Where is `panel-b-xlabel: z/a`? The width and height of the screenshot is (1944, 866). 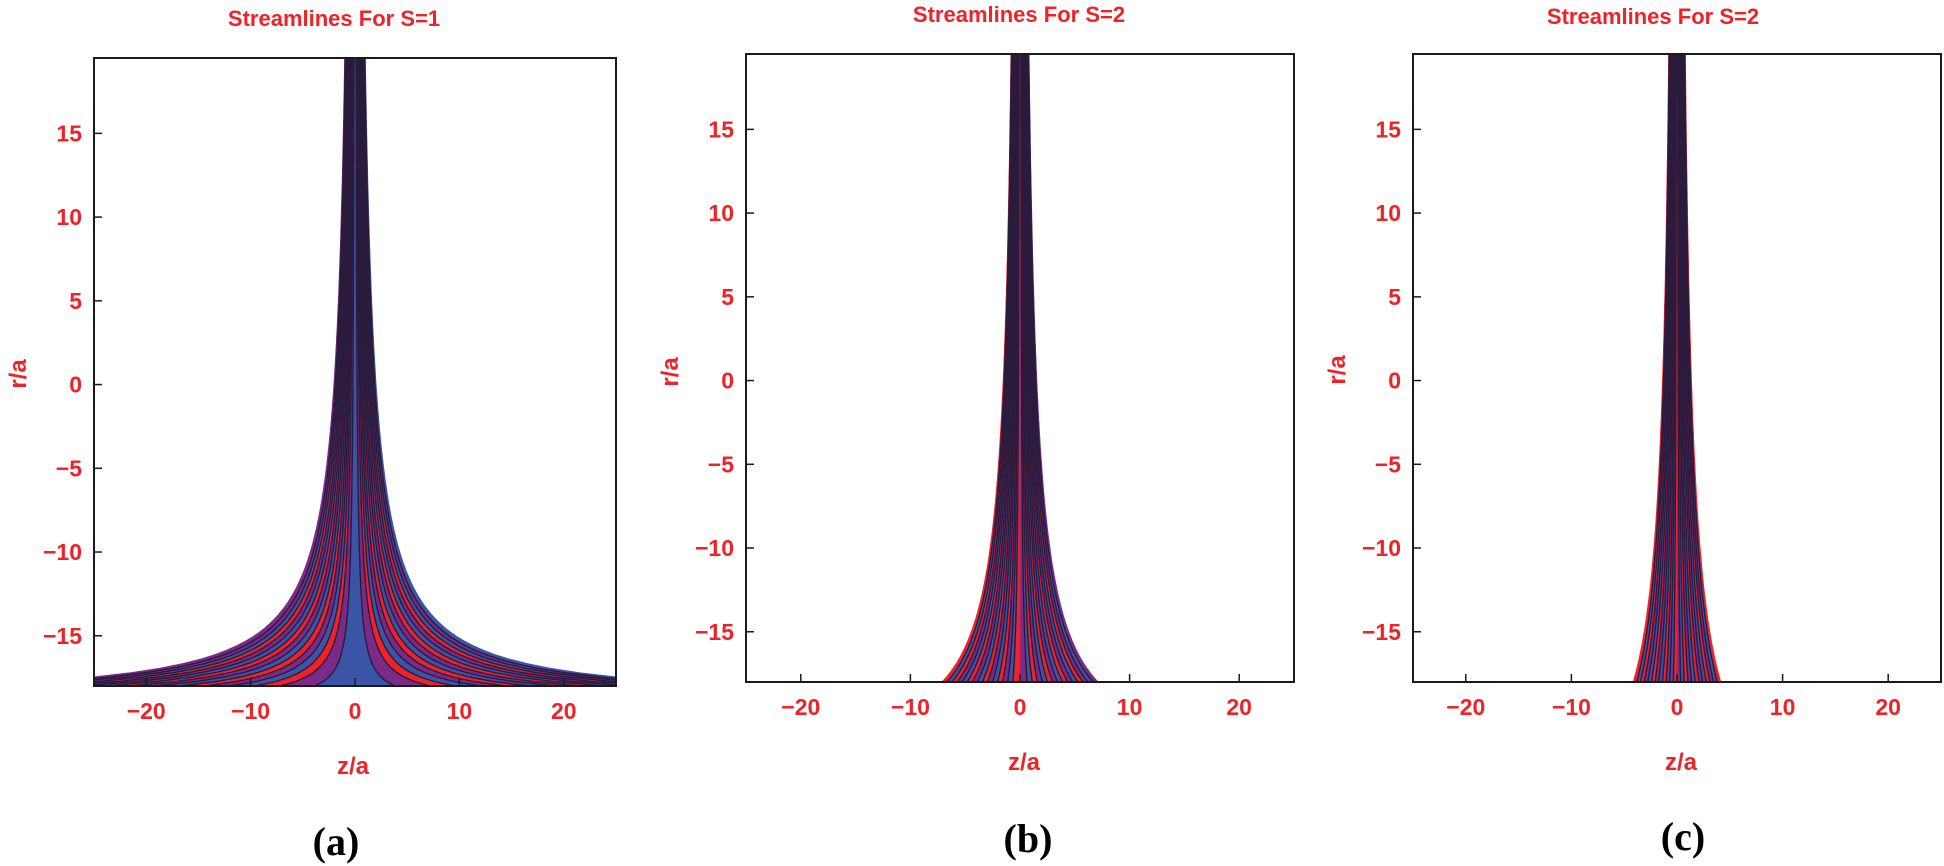 panel-b-xlabel: z/a is located at coordinates (1024, 762).